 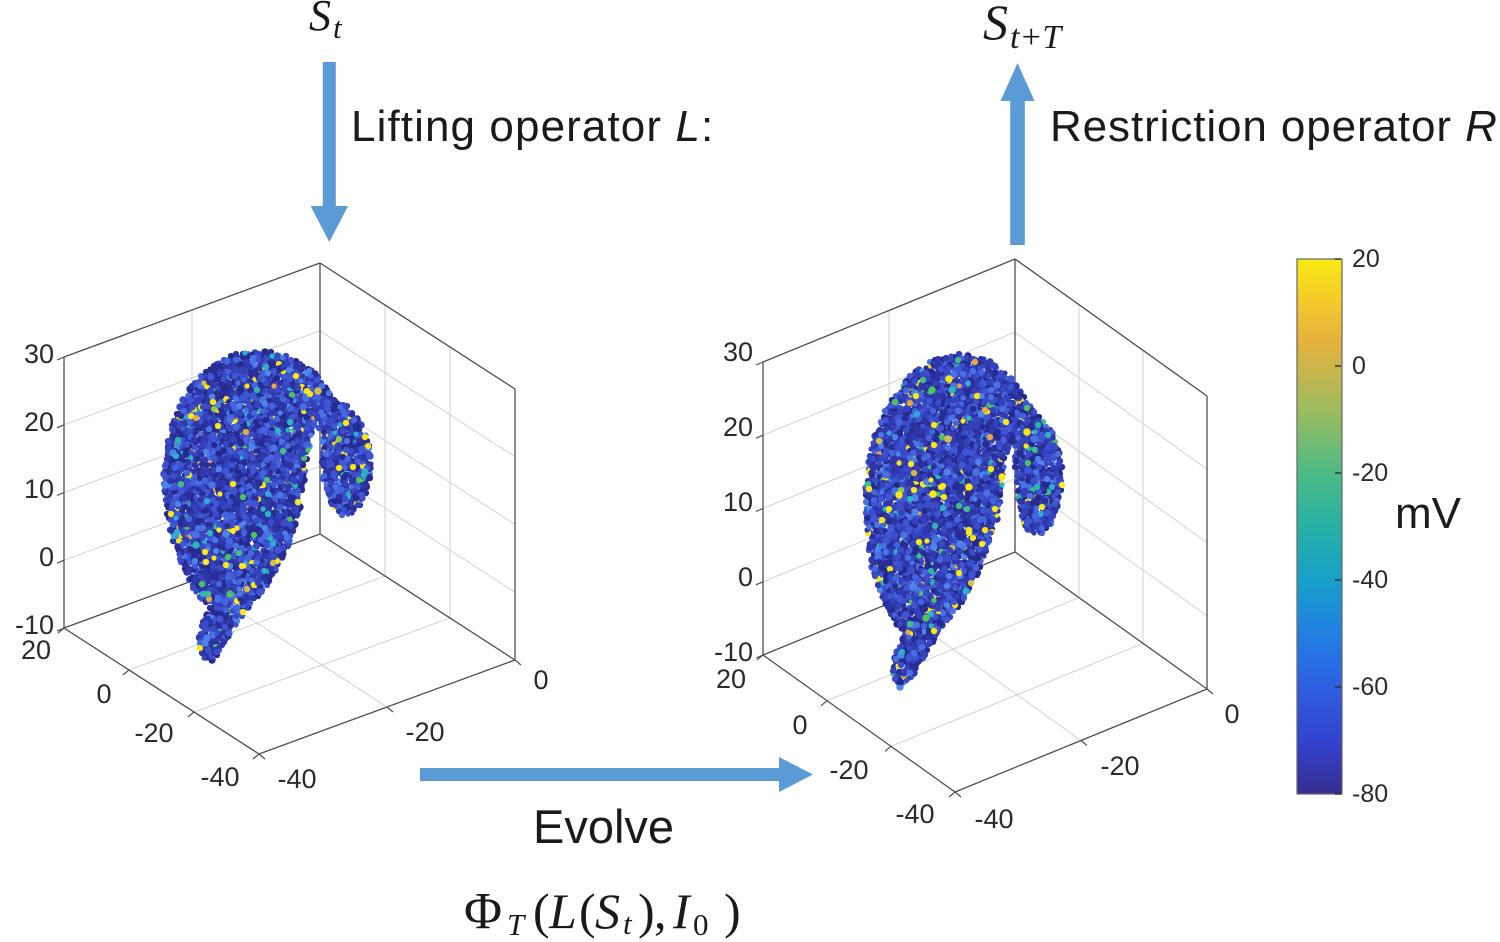 I want to click on svg-text: 10, so click(x=39, y=489).